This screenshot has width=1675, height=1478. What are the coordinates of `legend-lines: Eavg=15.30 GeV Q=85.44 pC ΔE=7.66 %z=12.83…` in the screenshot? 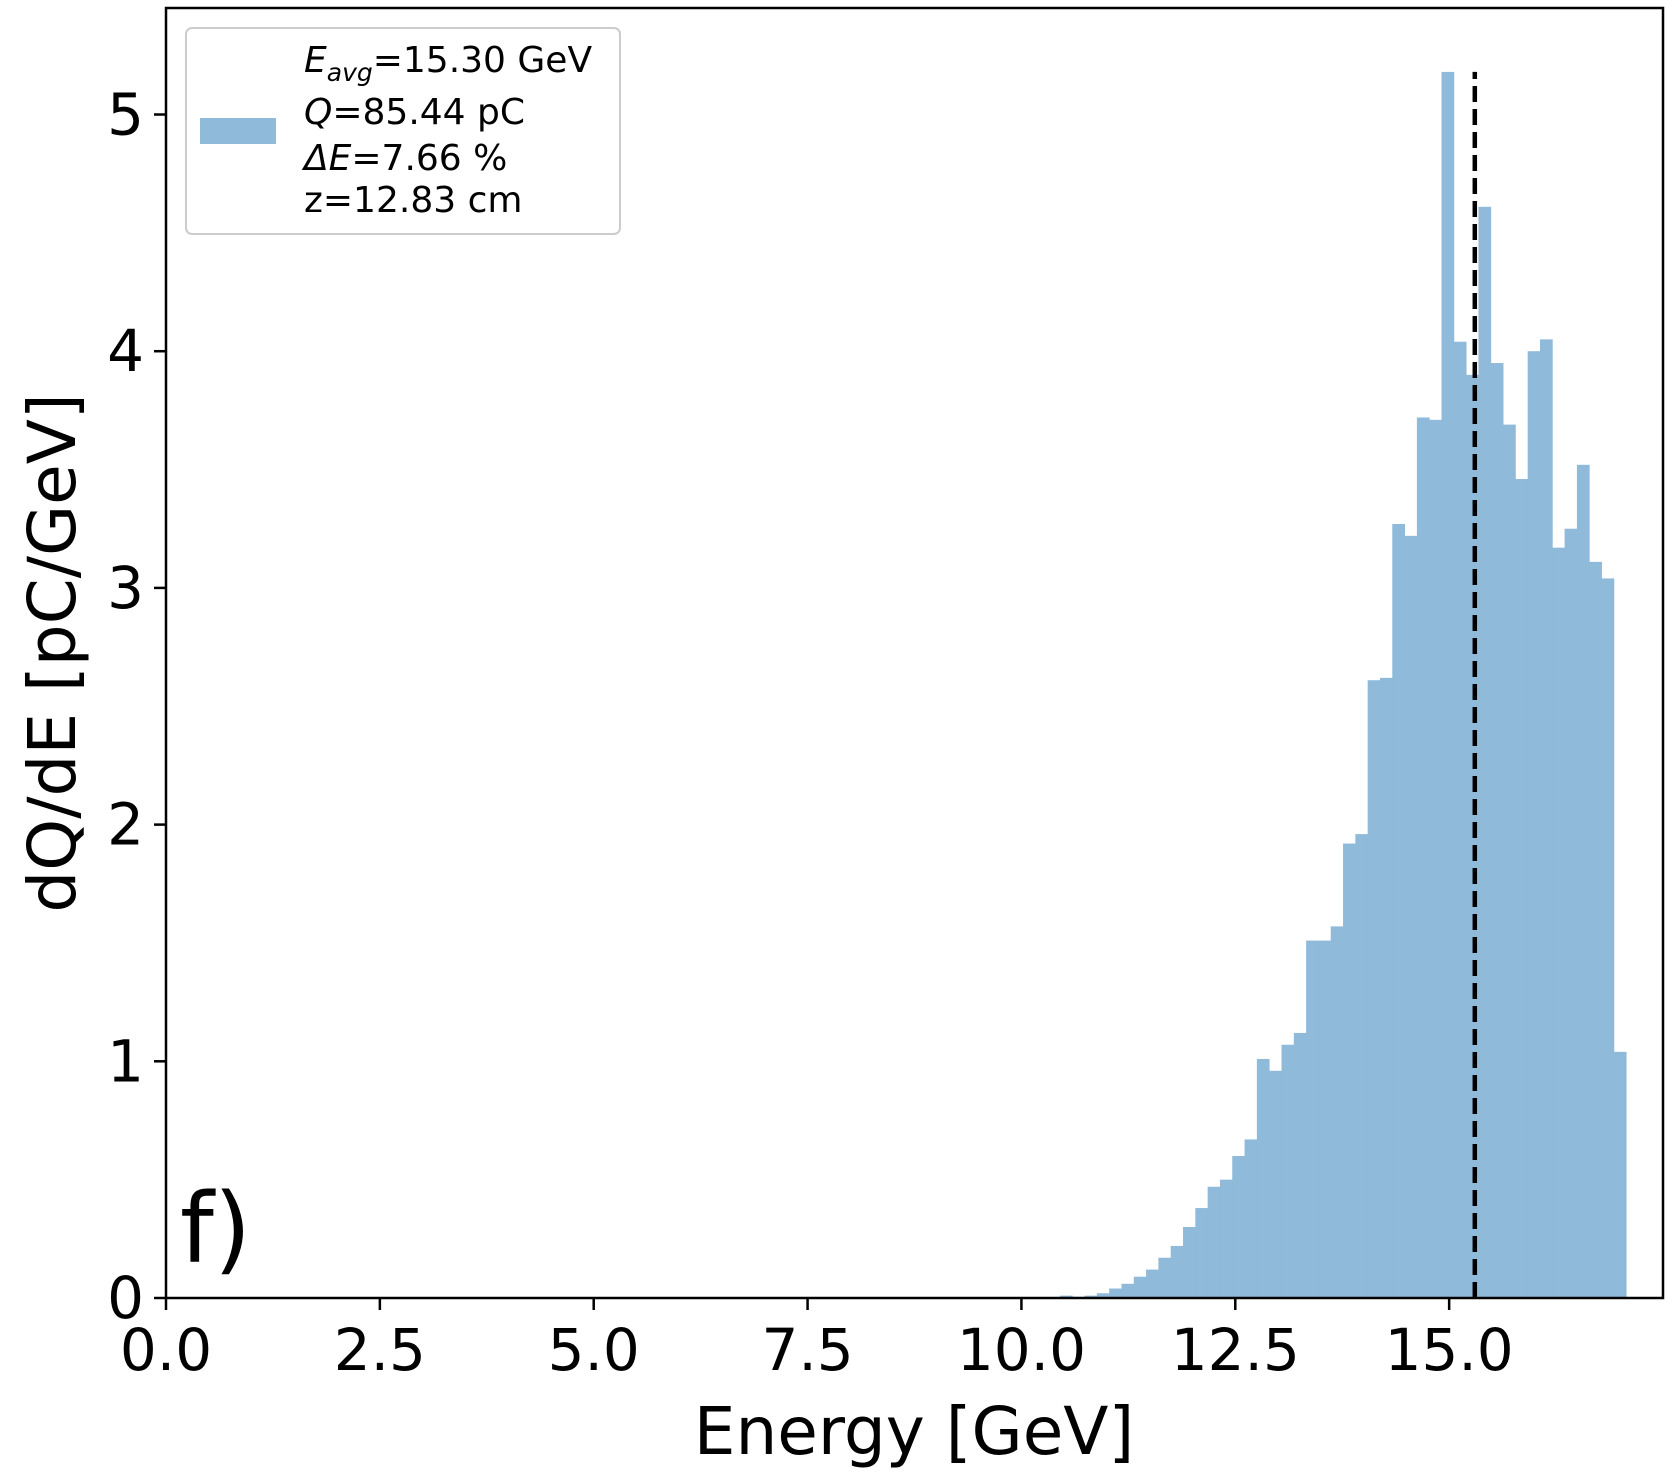 It's located at (446, 130).